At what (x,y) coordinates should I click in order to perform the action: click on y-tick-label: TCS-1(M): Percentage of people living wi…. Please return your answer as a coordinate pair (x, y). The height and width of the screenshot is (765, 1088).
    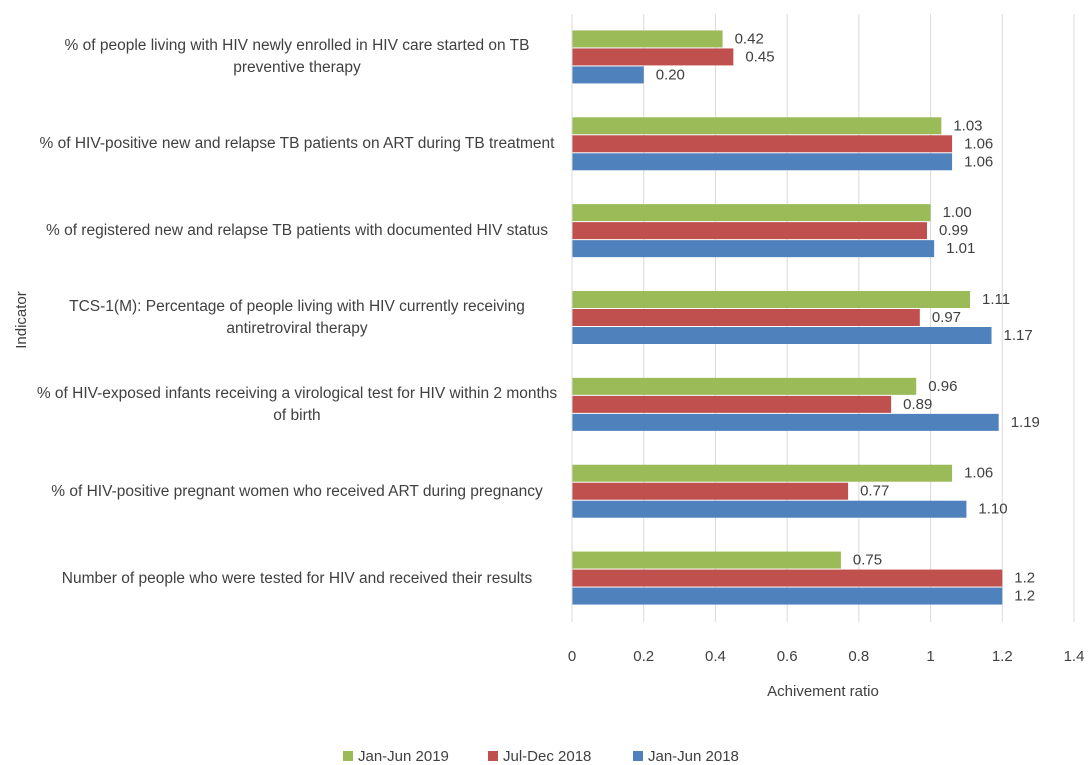
    Looking at the image, I should click on (297, 317).